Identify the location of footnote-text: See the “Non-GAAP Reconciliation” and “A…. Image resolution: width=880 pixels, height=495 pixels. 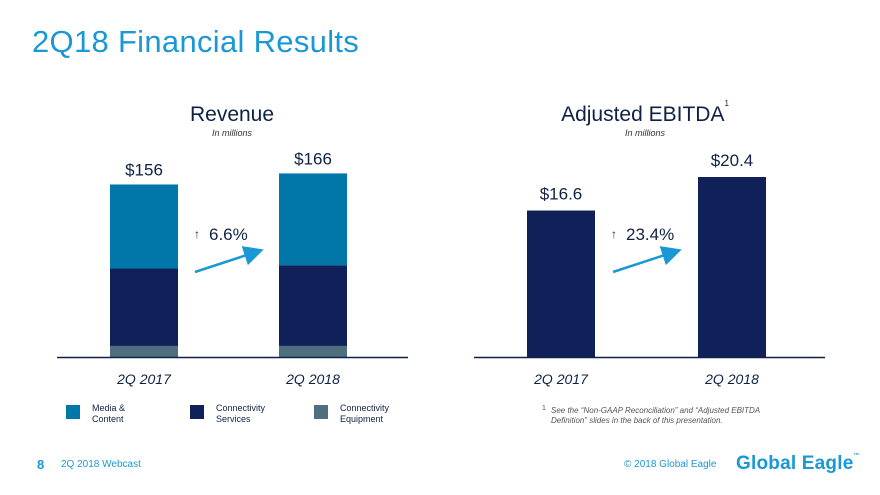
(655, 415).